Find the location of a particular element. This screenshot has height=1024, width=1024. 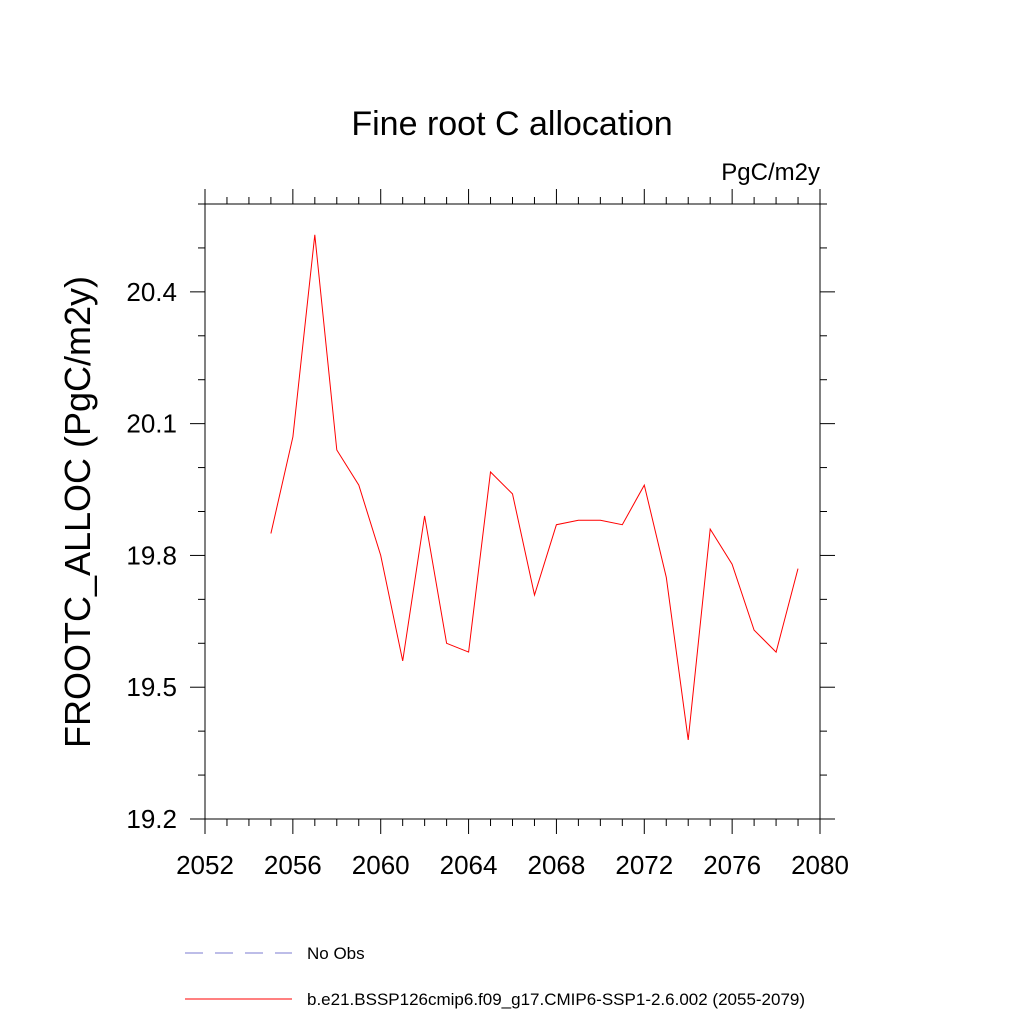

y-tick-label: 19.8 is located at coordinates (151, 555).